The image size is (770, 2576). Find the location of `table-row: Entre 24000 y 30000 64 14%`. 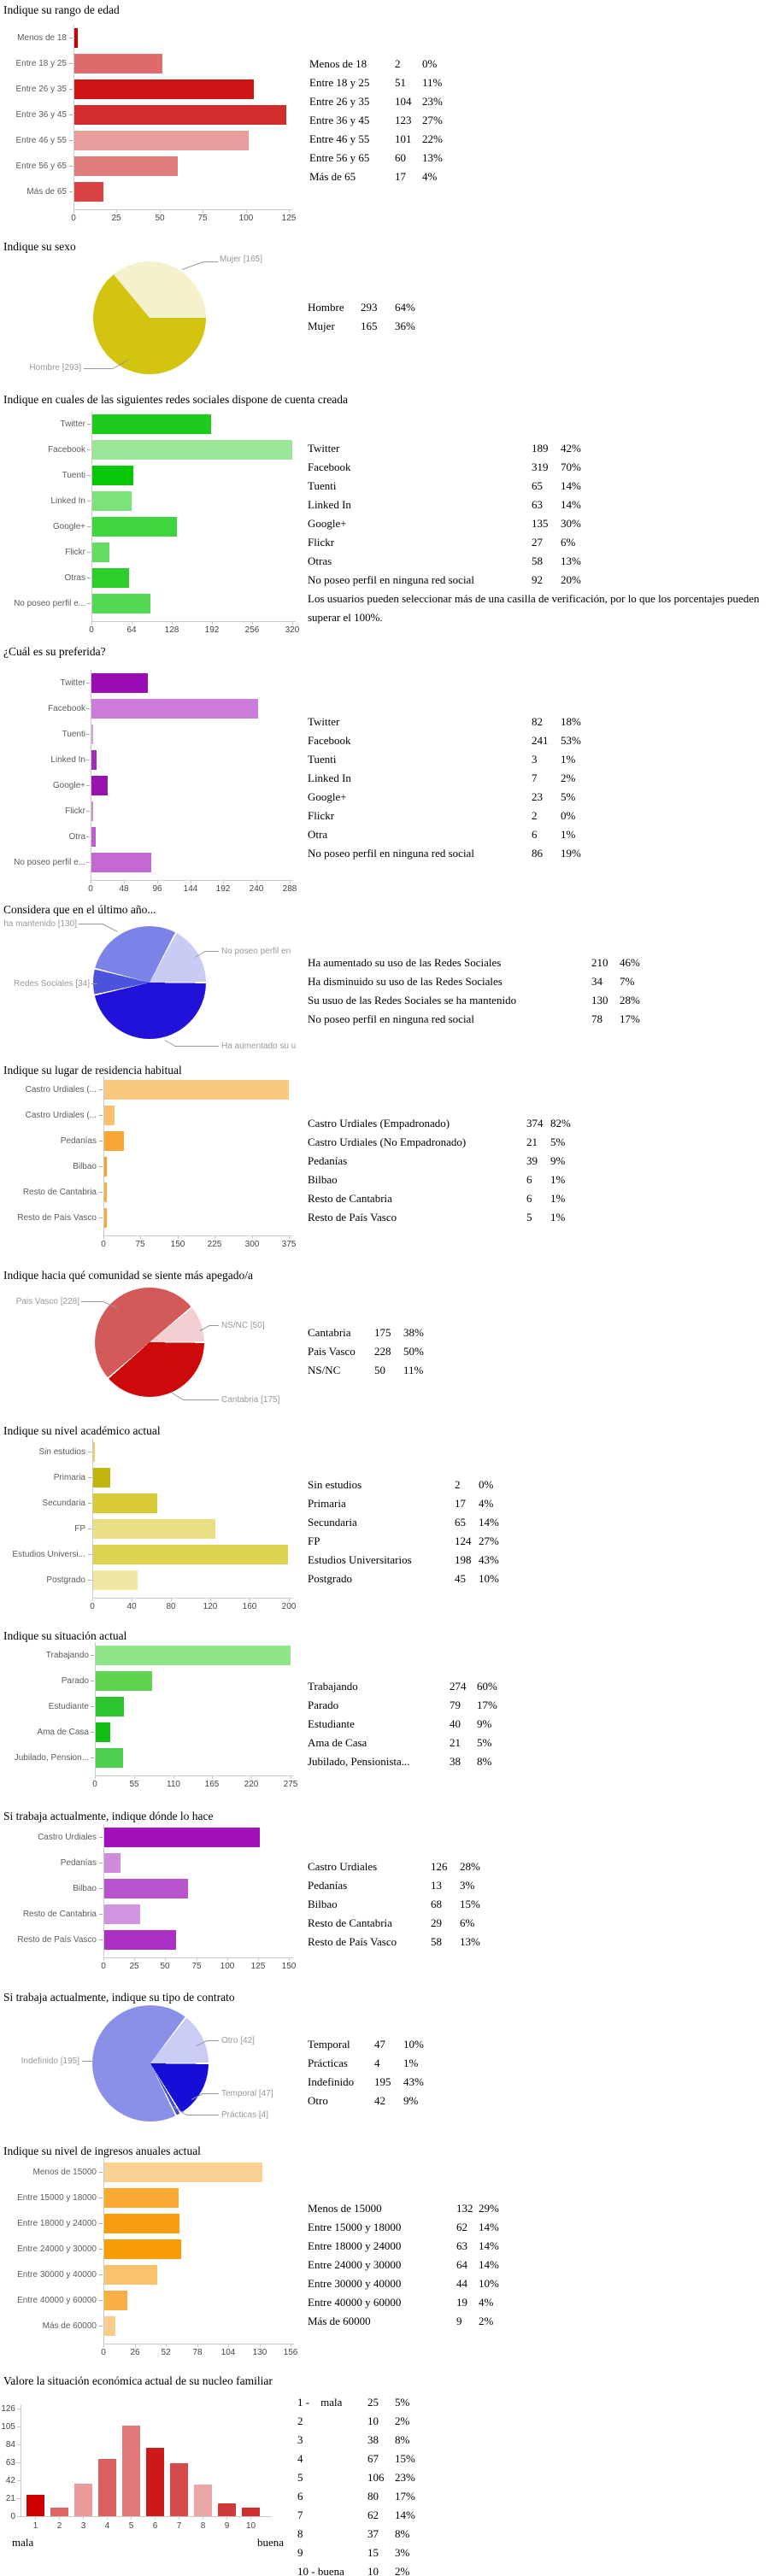

table-row: Entre 24000 y 30000 64 14% is located at coordinates (403, 2265).